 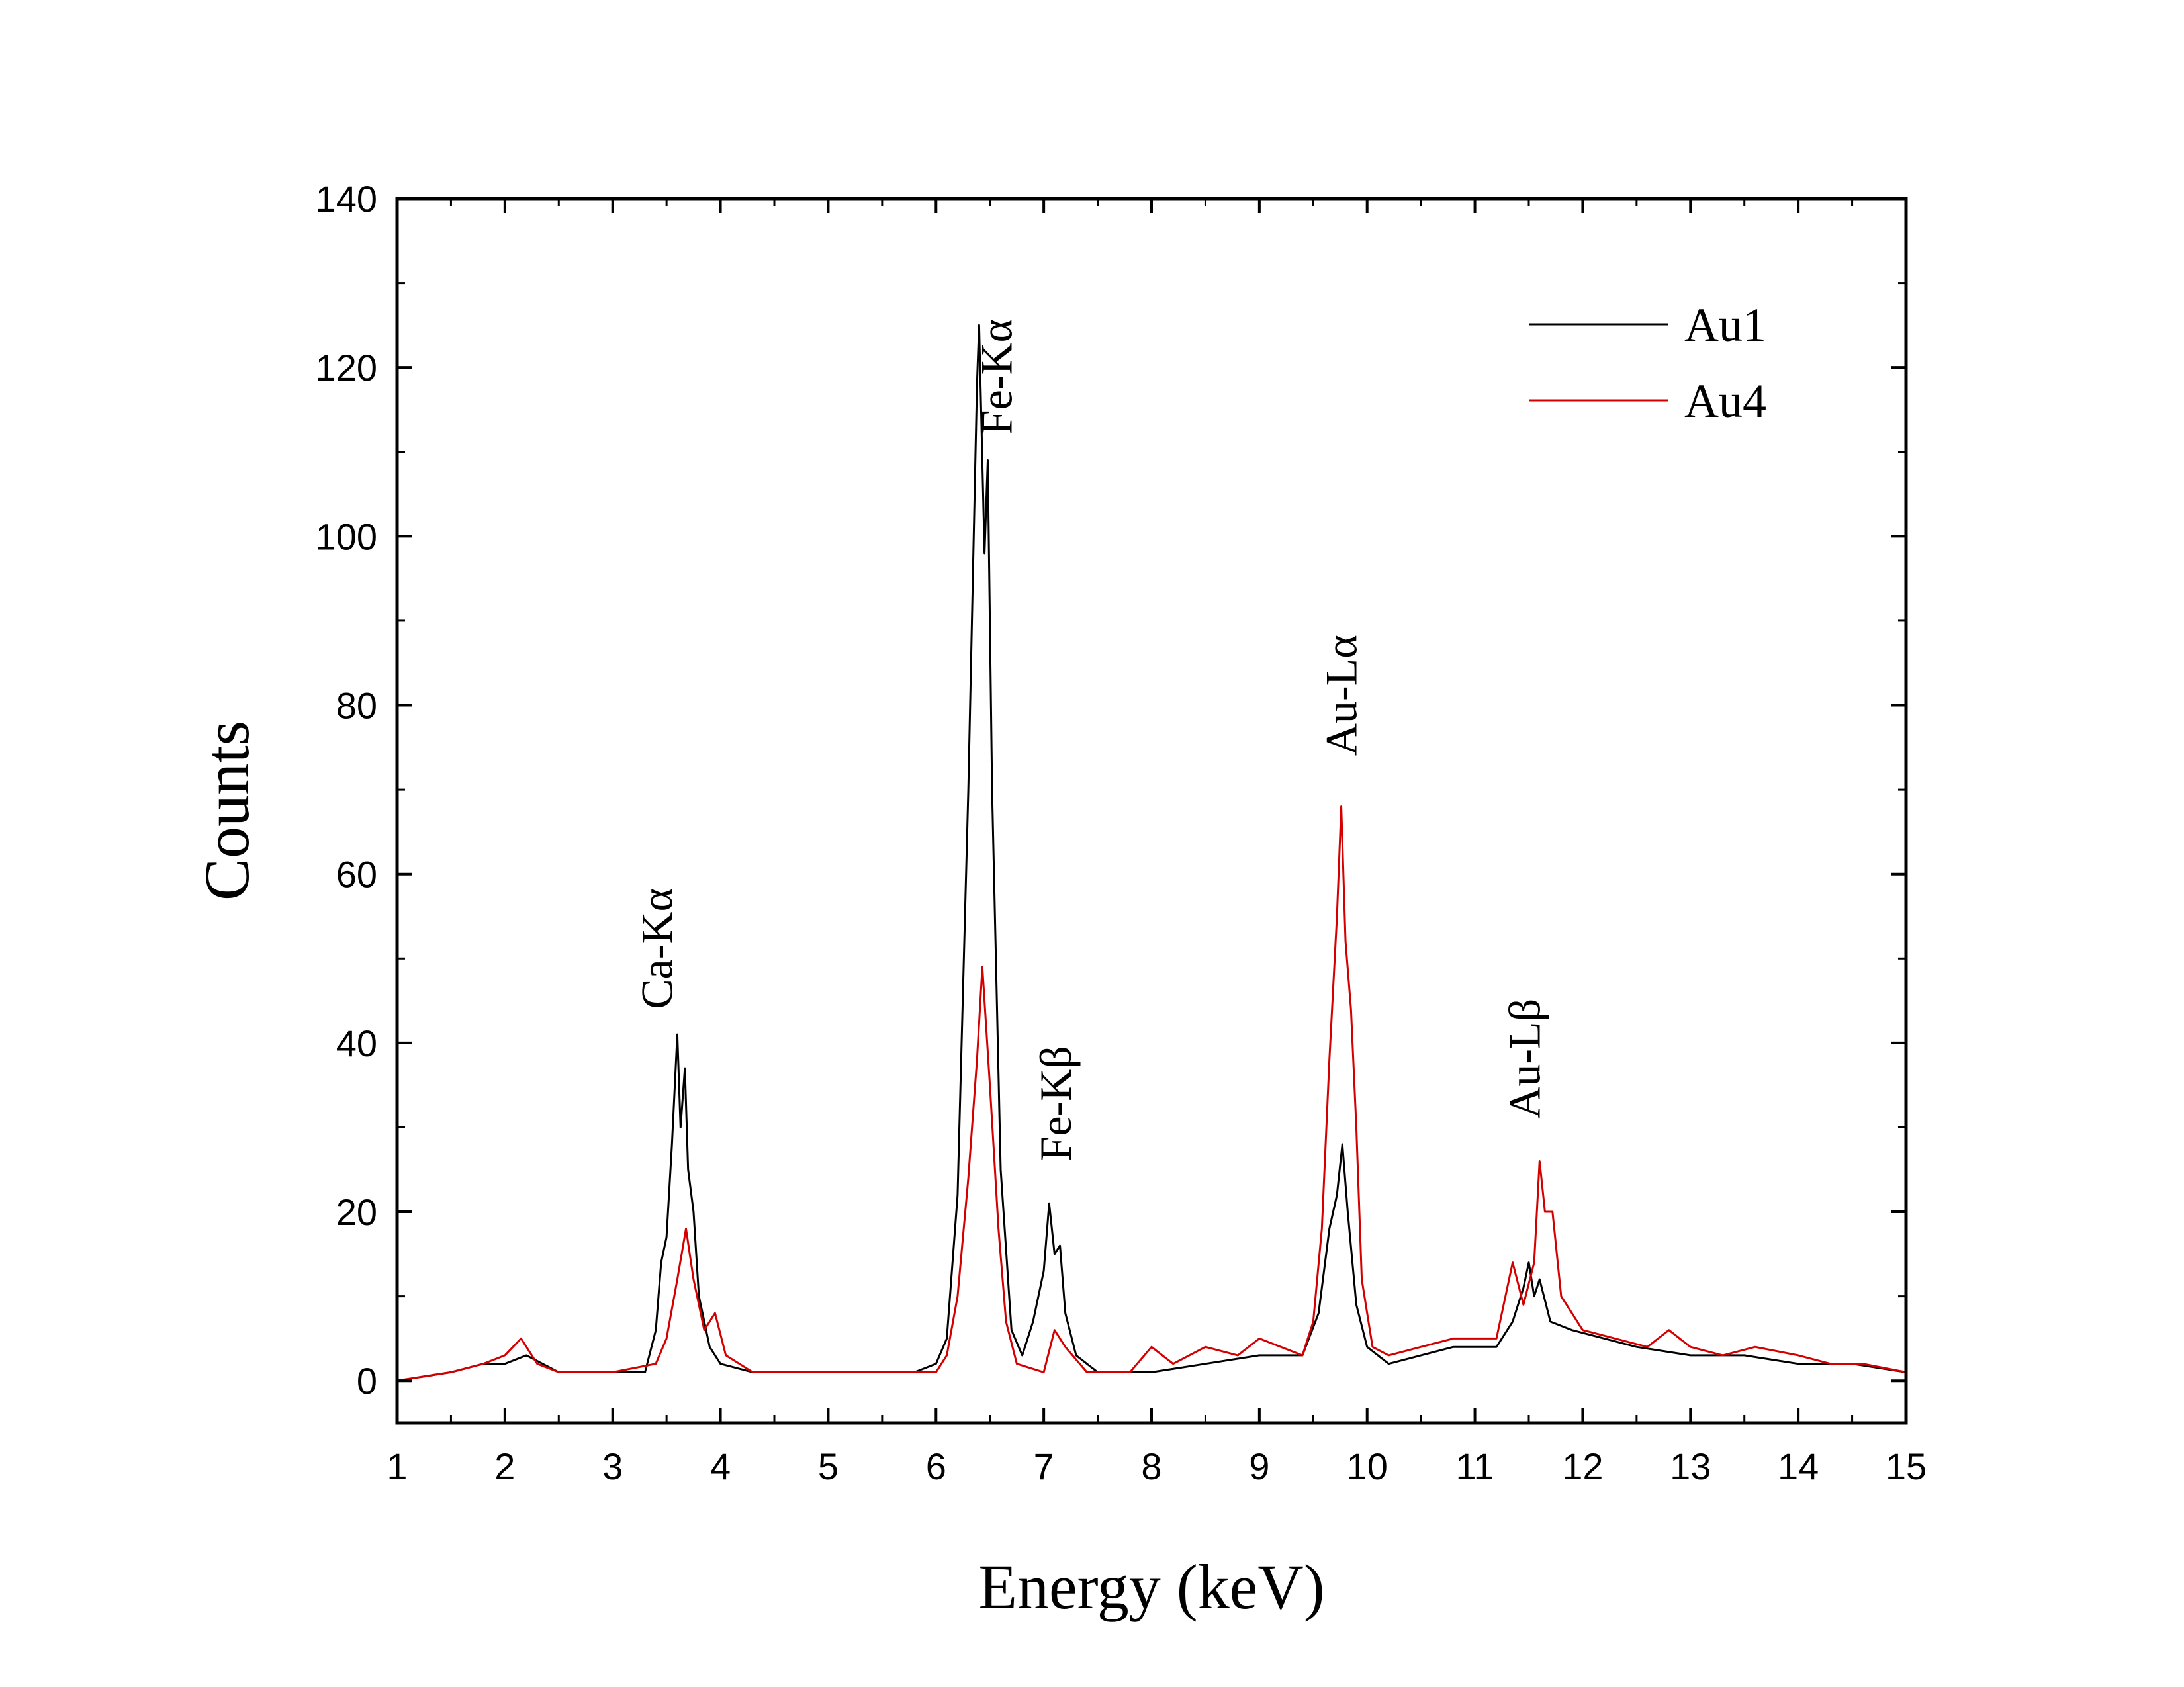 I want to click on peak-label-fek: Fe-Kβ, so click(x=1055, y=1103).